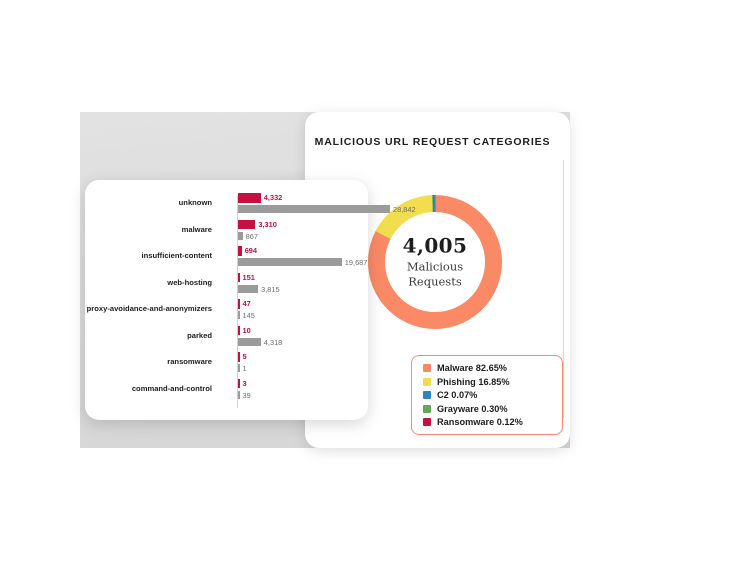  I want to click on bar-chart-row: unknown 4,332 28,842, so click(250, 205).